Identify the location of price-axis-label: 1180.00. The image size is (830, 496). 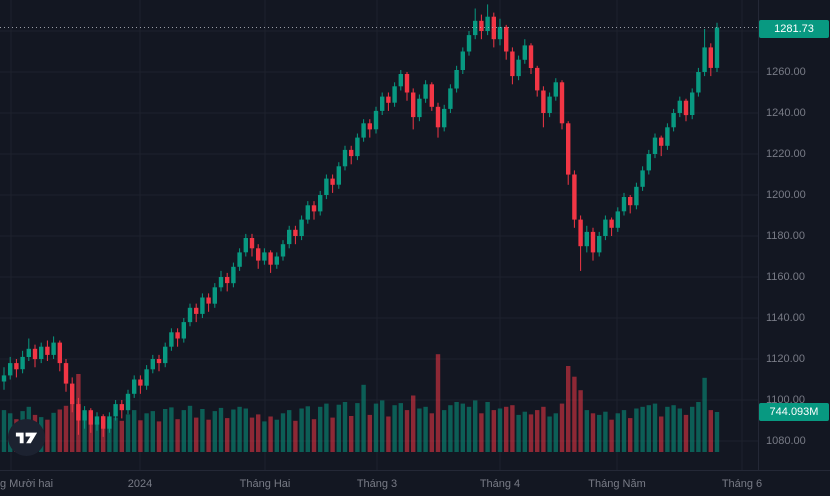
(785, 236).